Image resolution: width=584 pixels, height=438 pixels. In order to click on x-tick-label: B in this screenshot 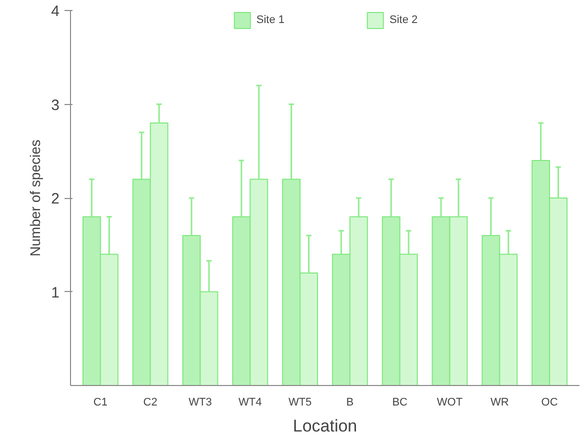, I will do `click(350, 402)`.